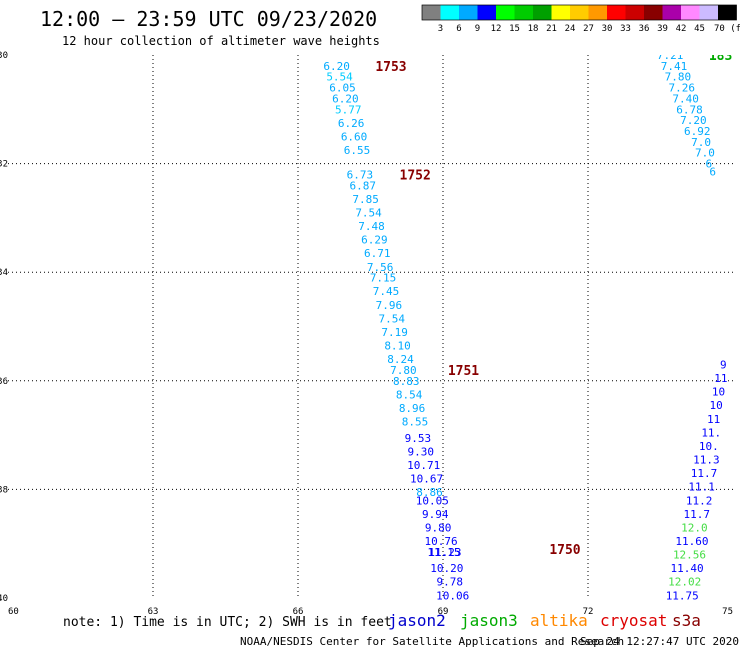 The height and width of the screenshot is (650, 740). What do you see at coordinates (406, 381) in the screenshot?
I see `wave-height-value: 8.83` at bounding box center [406, 381].